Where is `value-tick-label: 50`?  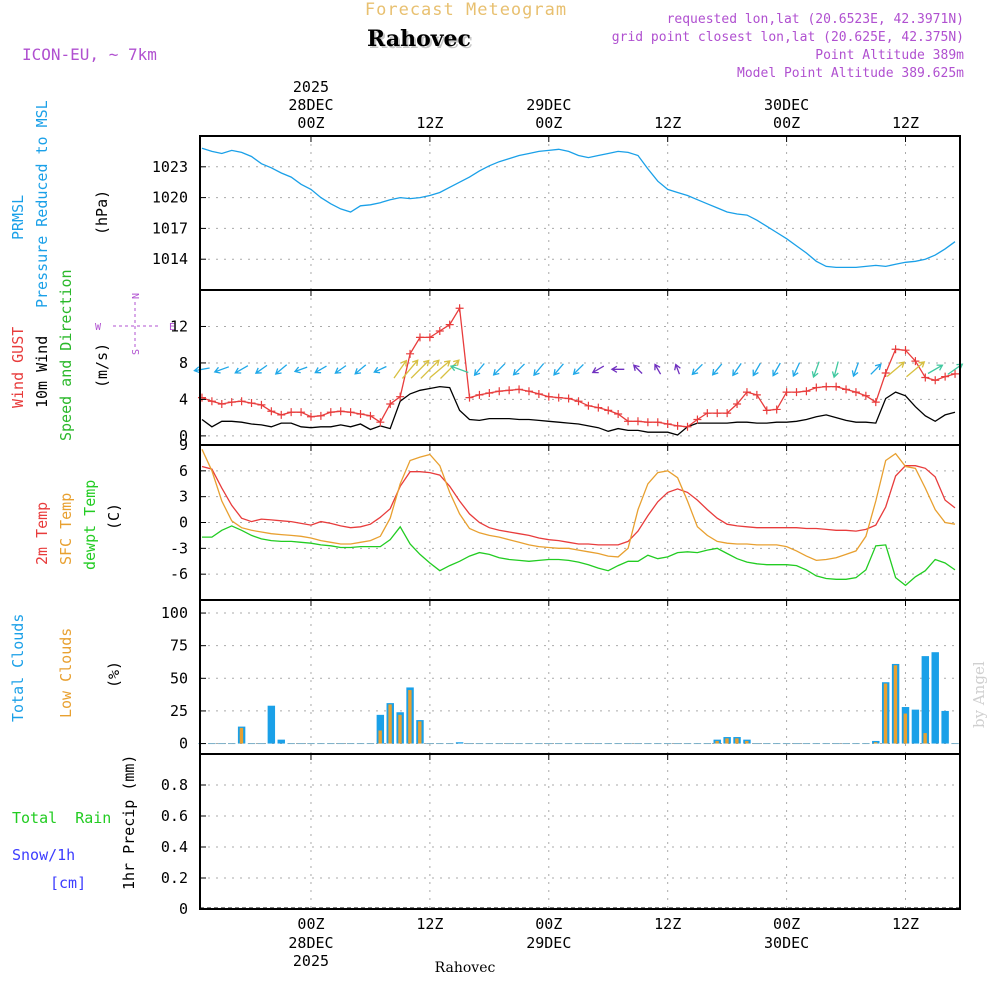 value-tick-label: 50 is located at coordinates (179, 678).